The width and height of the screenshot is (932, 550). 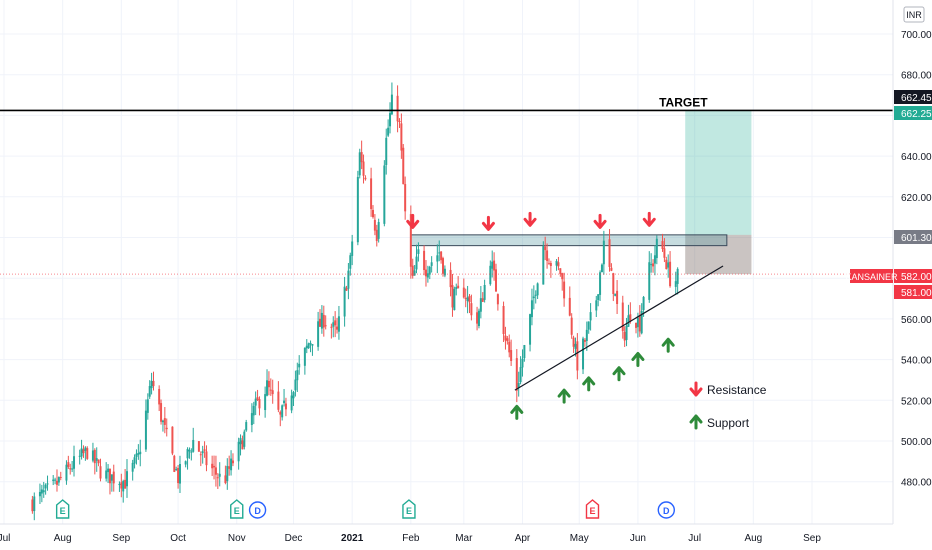 I want to click on time-tick-label: Apr, so click(x=523, y=538).